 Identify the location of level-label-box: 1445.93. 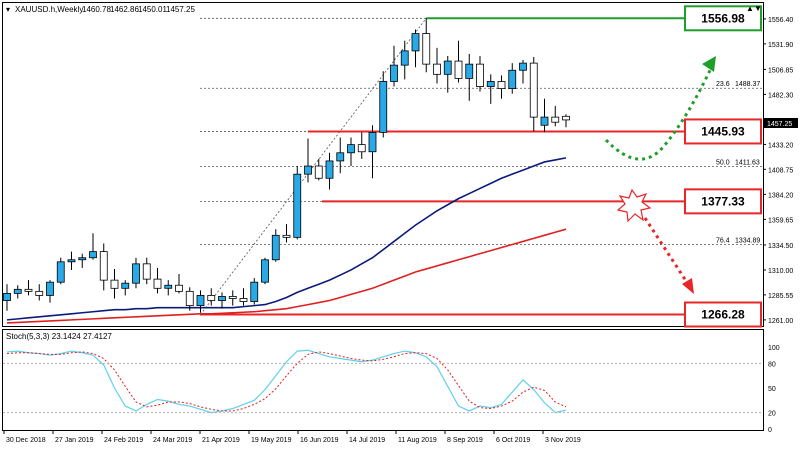
(723, 131).